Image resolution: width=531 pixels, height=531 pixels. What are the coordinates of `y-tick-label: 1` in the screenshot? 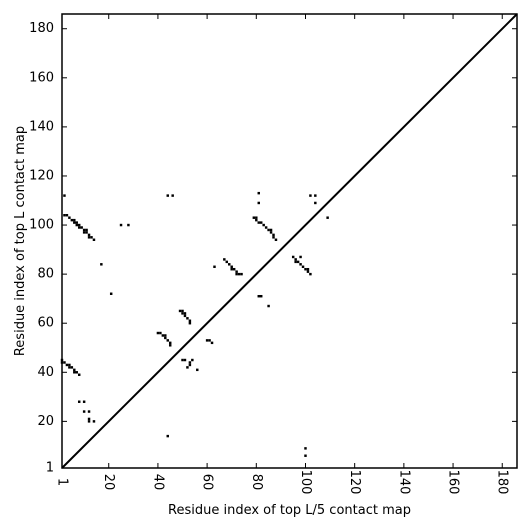 It's located at (50, 468).